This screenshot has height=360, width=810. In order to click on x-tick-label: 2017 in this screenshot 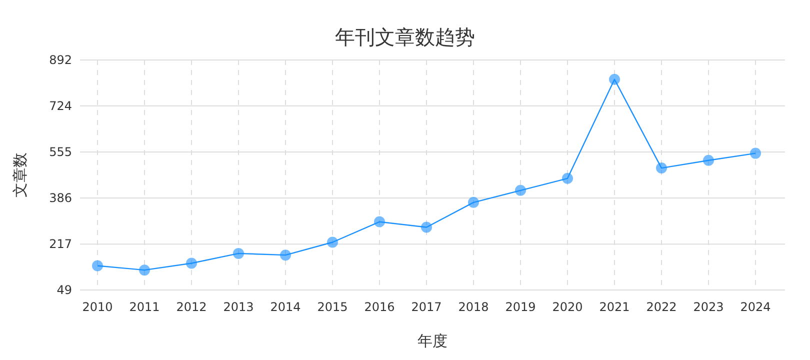, I will do `click(426, 307)`.